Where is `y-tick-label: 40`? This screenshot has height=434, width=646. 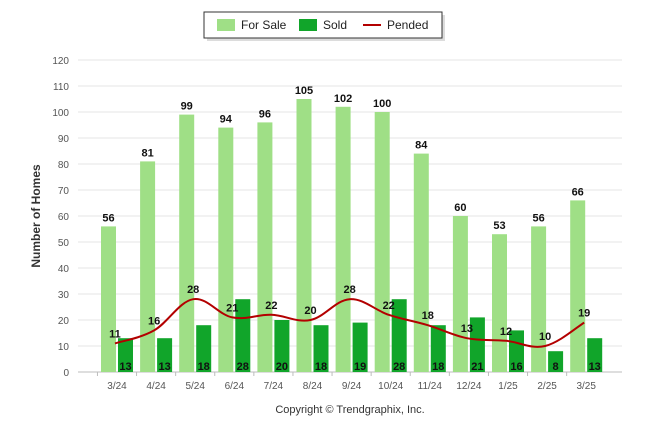
y-tick-label: 40 is located at coordinates (64, 269).